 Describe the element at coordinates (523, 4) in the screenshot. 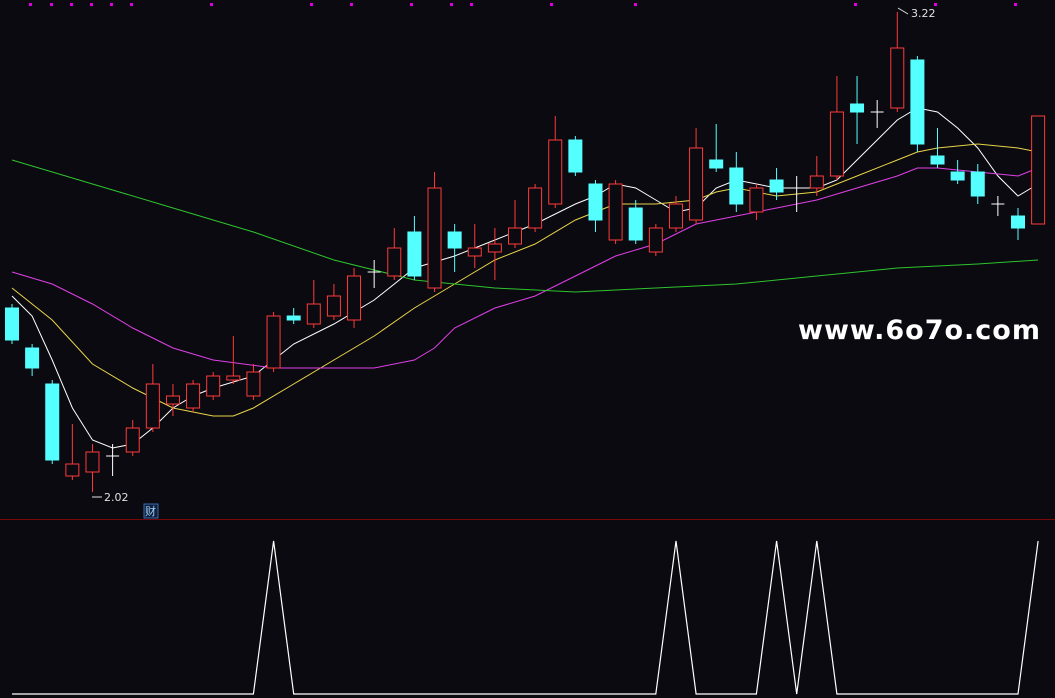

I see `top-markers` at that location.